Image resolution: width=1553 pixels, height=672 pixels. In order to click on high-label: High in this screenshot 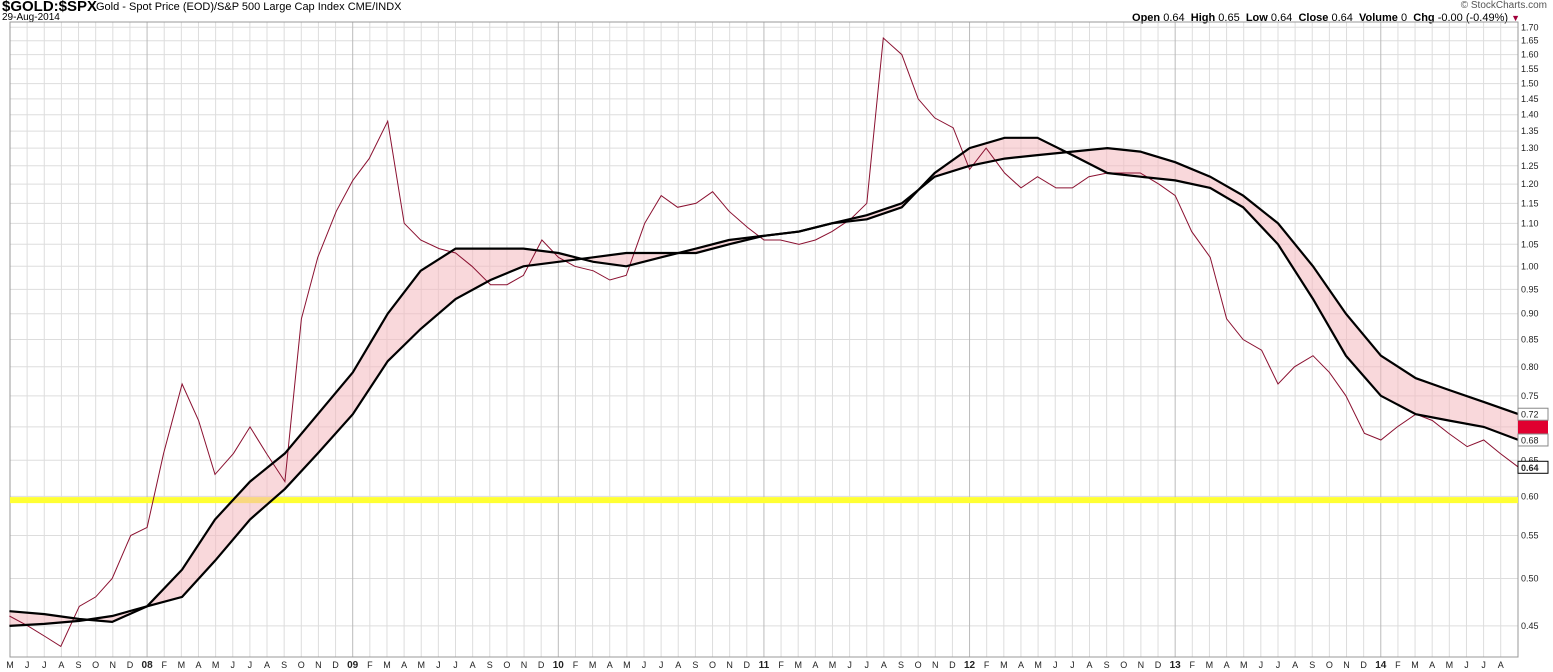, I will do `click(1203, 18)`.